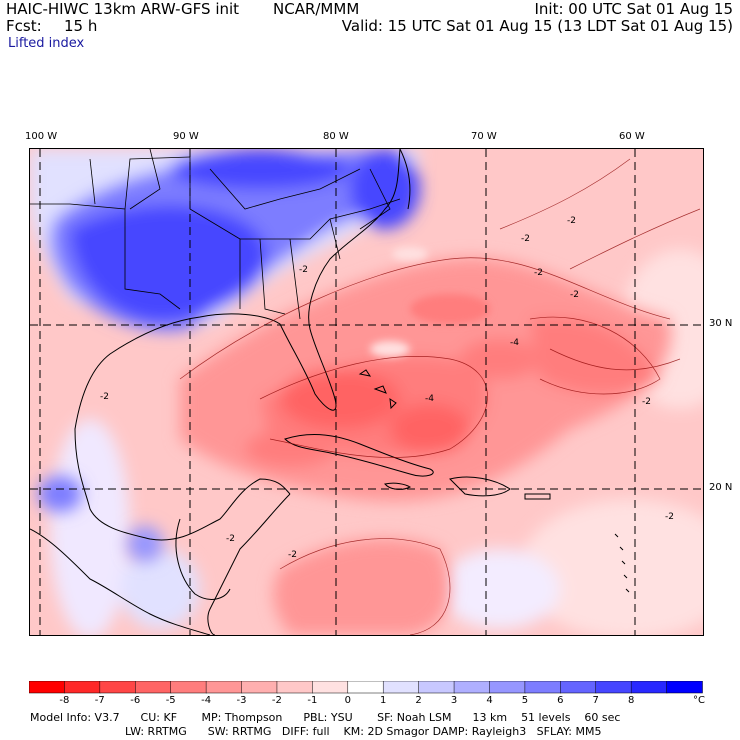  What do you see at coordinates (24, 26) in the screenshot?
I see `header-fcst-label: Fcst:` at bounding box center [24, 26].